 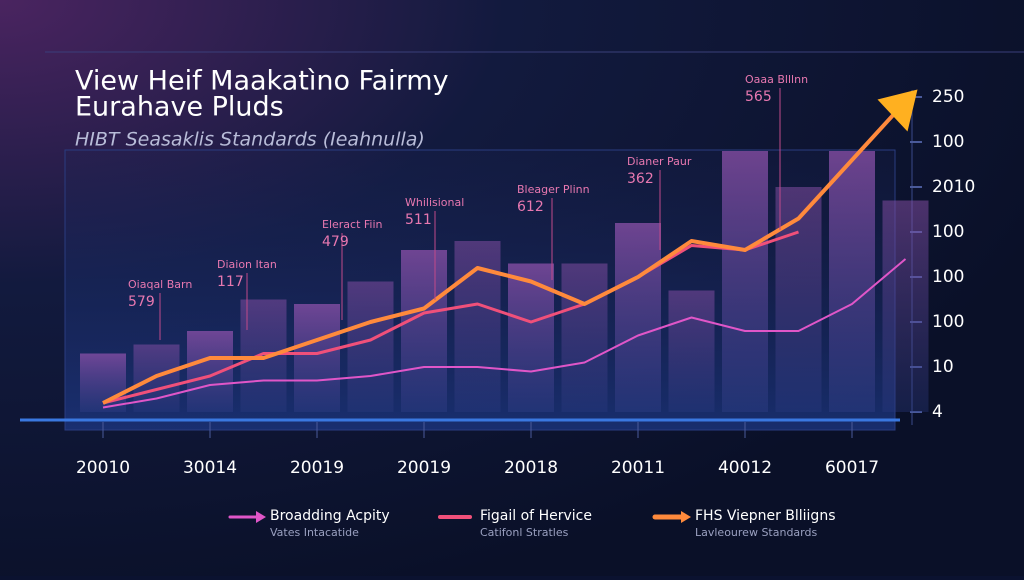 What do you see at coordinates (765, 516) in the screenshot?
I see `legend-label: FHS Viepner Blliigns` at bounding box center [765, 516].